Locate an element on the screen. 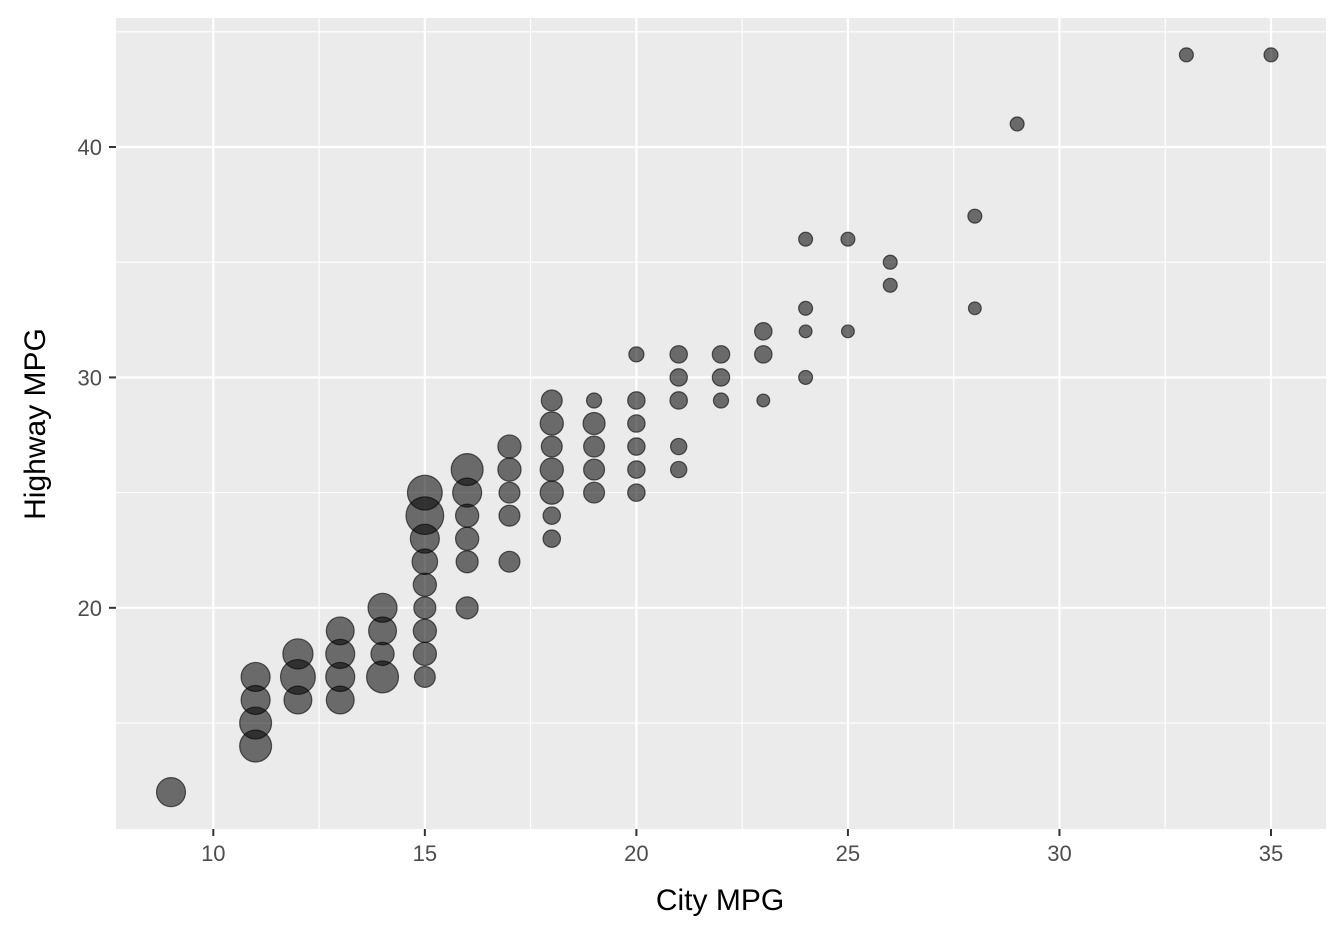 Image resolution: width=1344 pixels, height=940 pixels. x-axis-title: City MPG is located at coordinates (720, 900).